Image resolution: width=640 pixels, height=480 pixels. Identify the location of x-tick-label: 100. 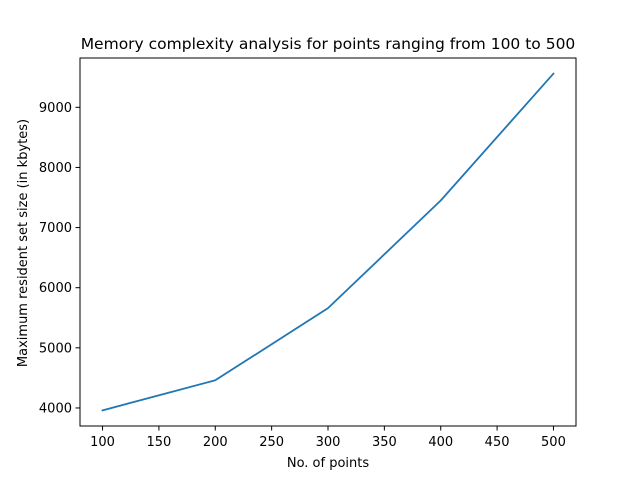
(102, 442).